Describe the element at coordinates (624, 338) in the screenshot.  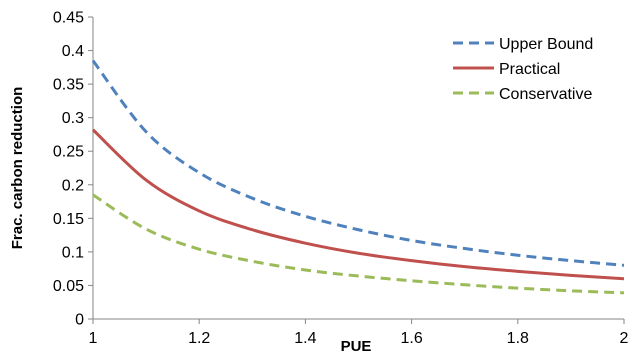
I see `x-tick-label: 2` at that location.